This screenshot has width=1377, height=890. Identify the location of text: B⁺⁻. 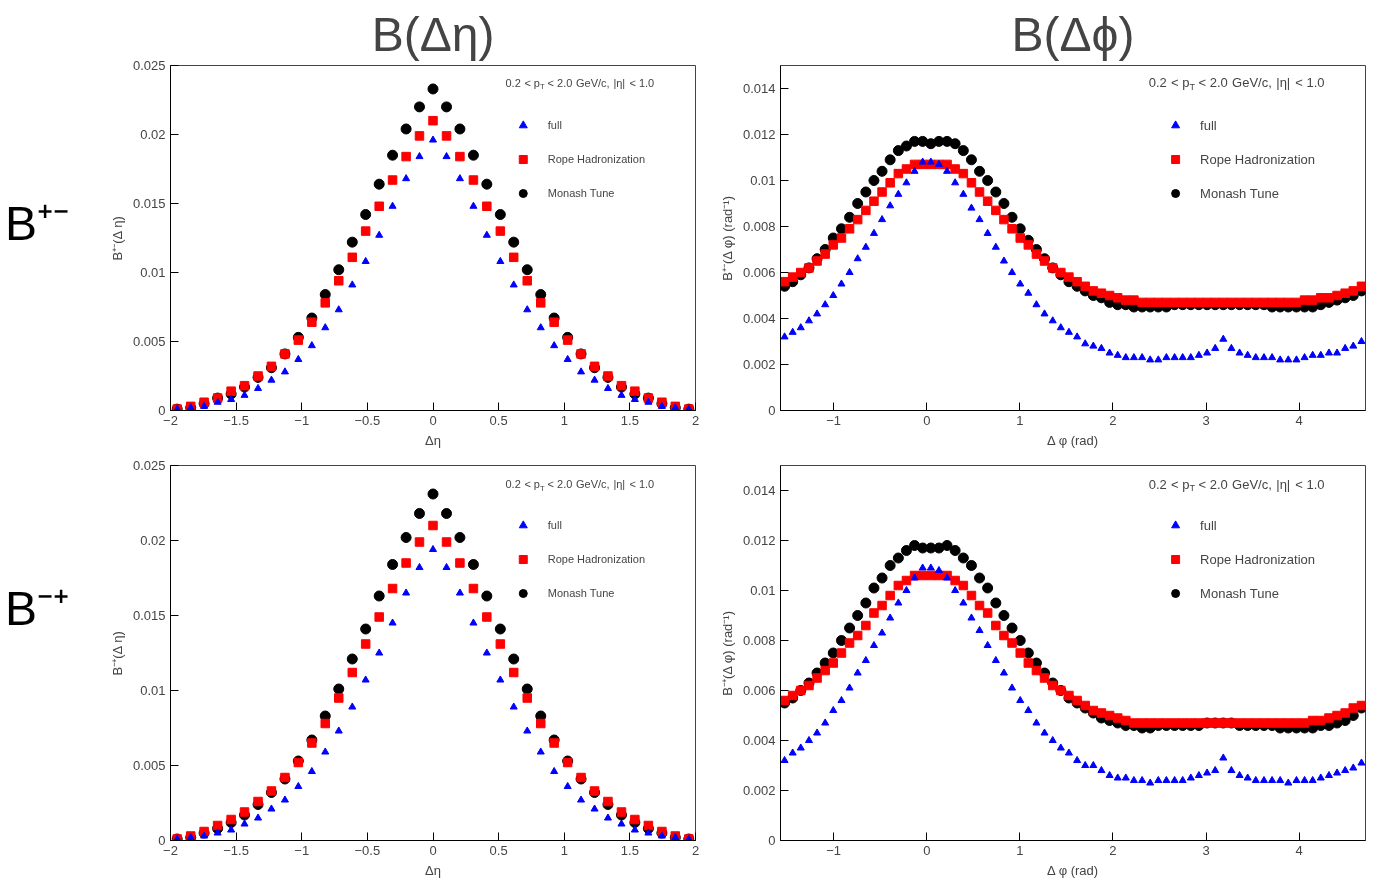
(37, 224).